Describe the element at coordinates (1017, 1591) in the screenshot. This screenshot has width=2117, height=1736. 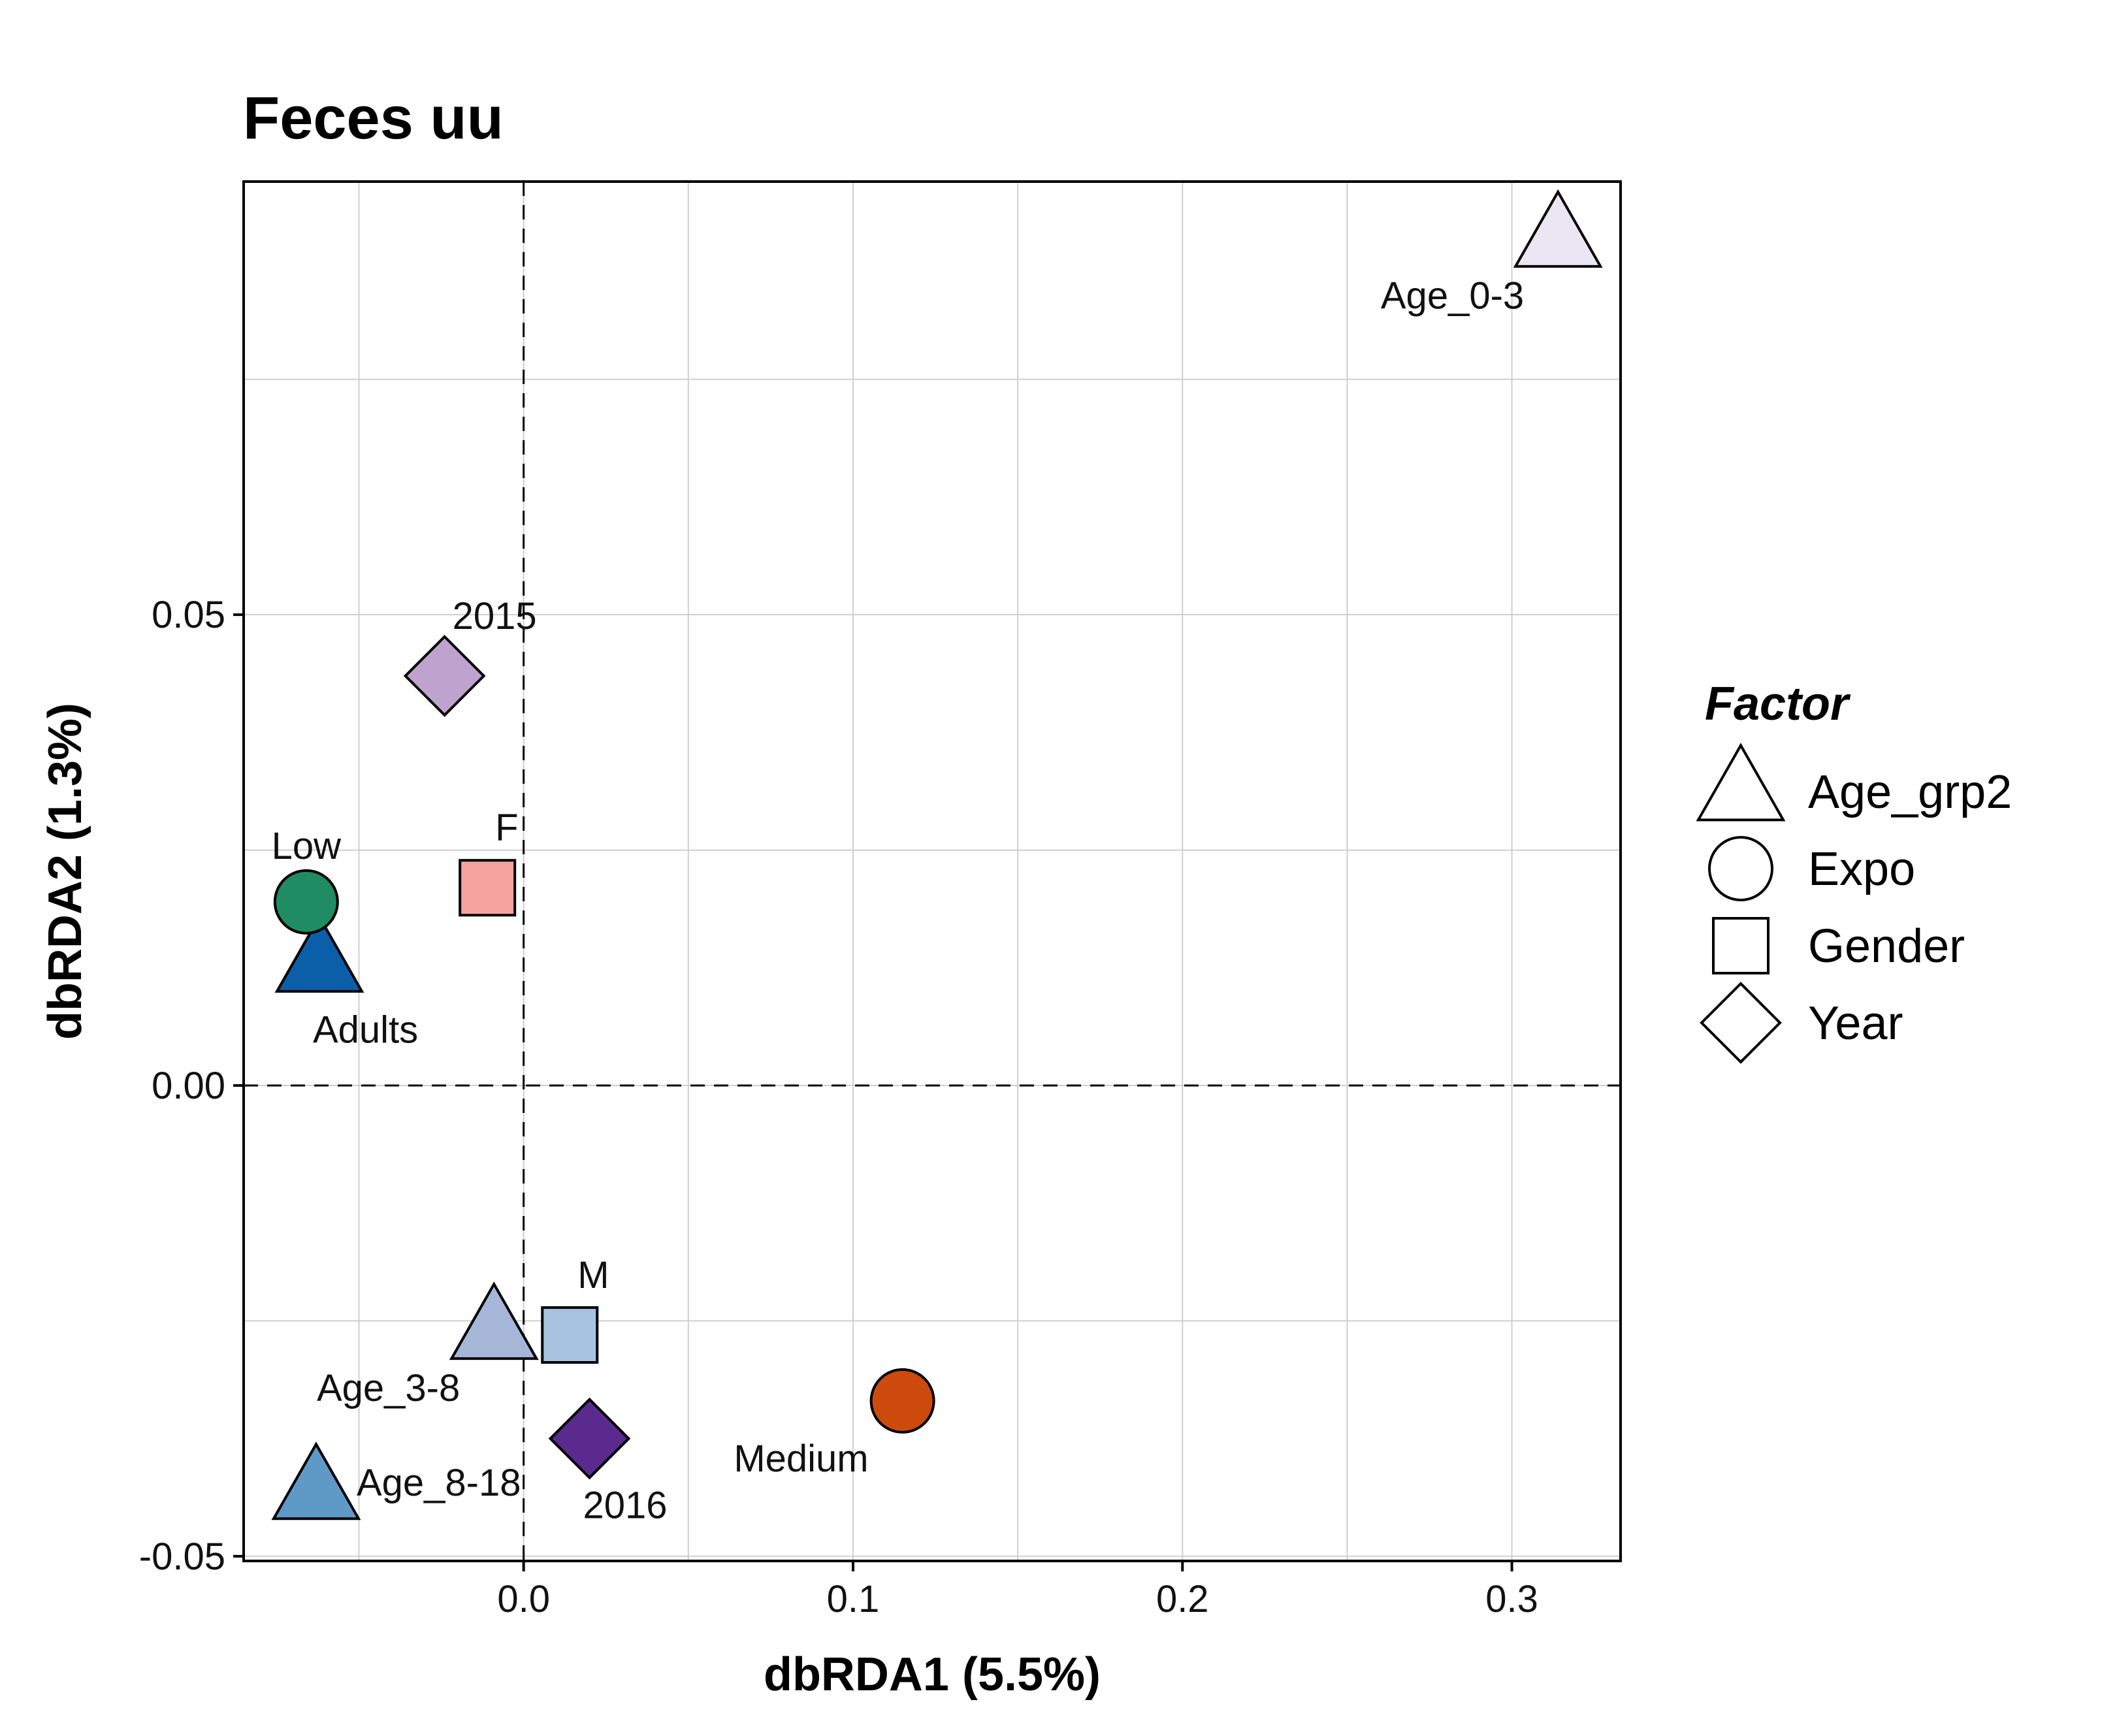
I see `x-axis: 0.0 0.1 0.2 0.3` at that location.